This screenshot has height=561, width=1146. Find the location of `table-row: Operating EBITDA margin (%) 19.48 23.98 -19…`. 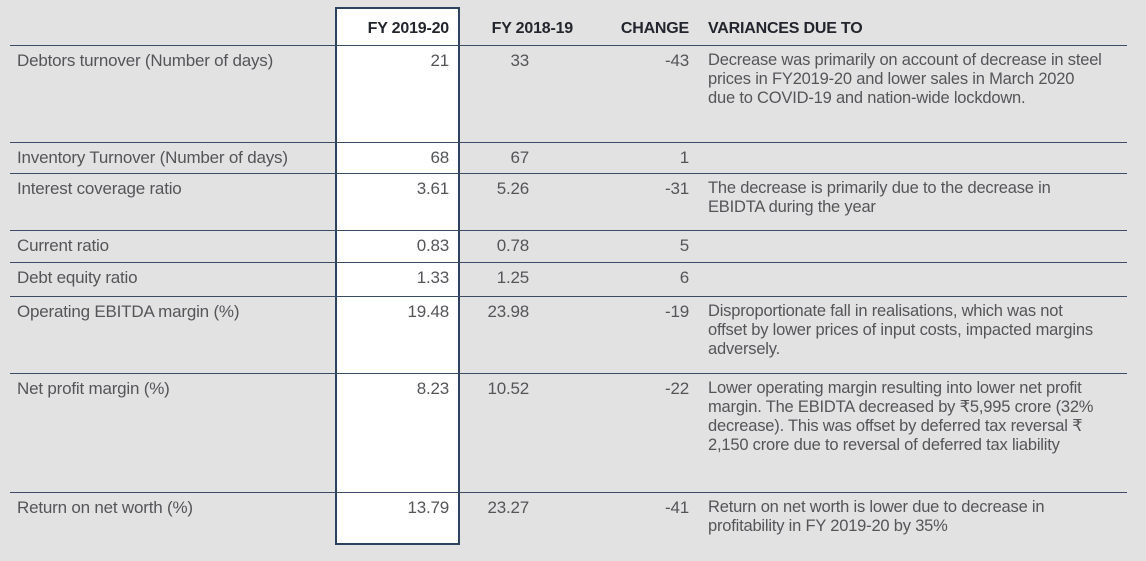

table-row: Operating EBITDA margin (%) 19.48 23.98 -19… is located at coordinates (568, 334).